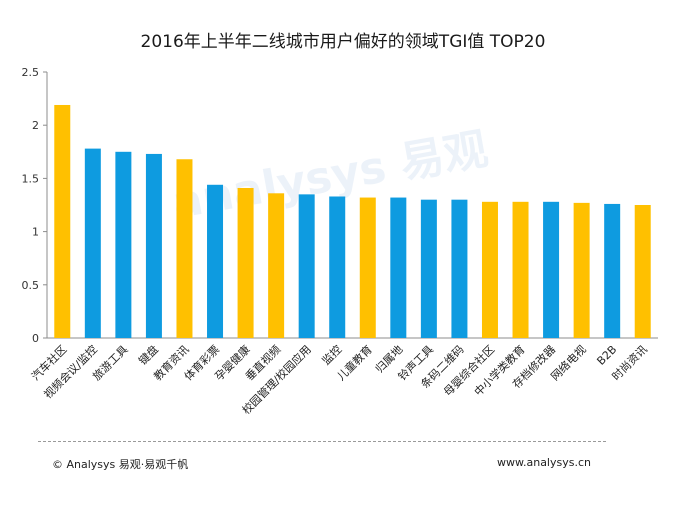 The height and width of the screenshot is (512, 686). What do you see at coordinates (331, 354) in the screenshot?
I see `x-tick-label: 监控` at bounding box center [331, 354].